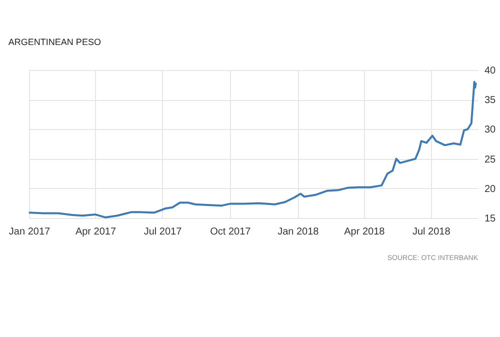  Describe the element at coordinates (490, 189) in the screenshot. I see `y-tick-label: 20` at that location.